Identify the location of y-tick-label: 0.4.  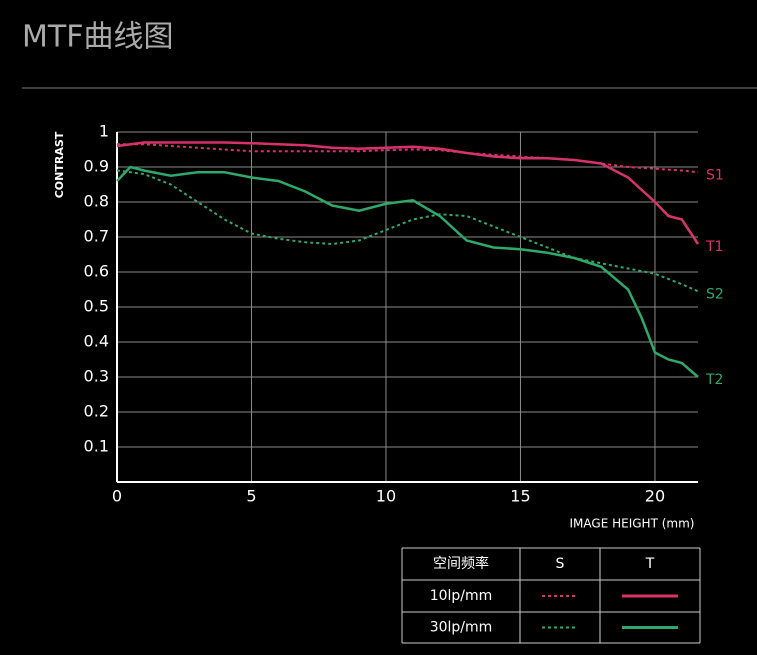
(96, 341).